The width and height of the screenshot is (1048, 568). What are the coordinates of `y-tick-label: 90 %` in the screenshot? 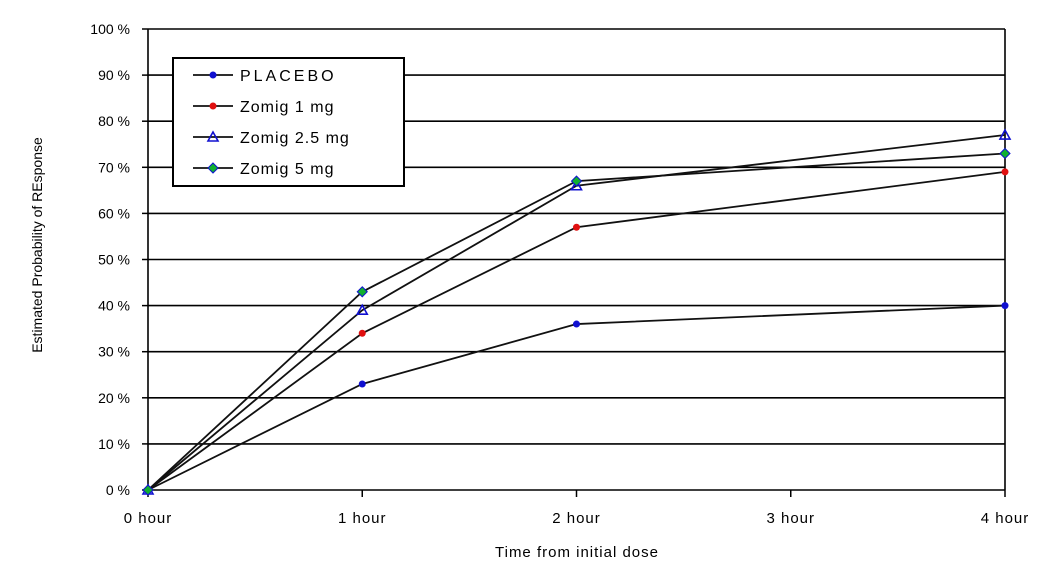 It's located at (114, 75).